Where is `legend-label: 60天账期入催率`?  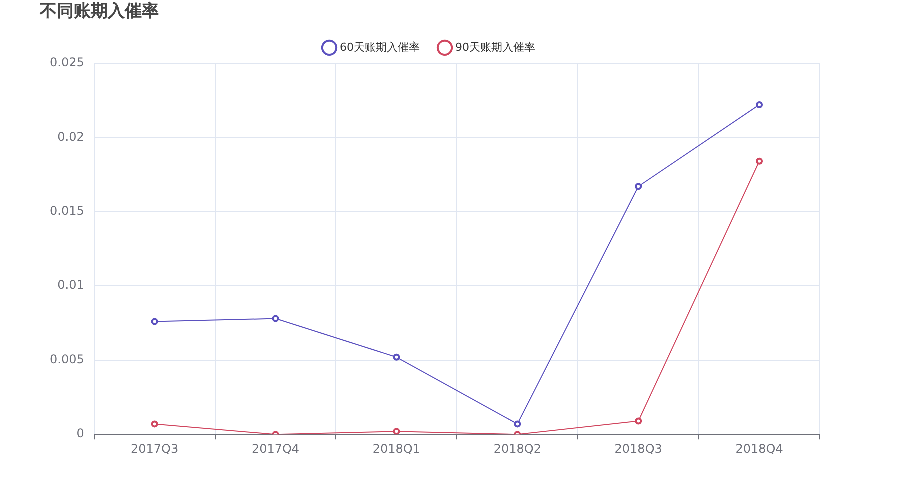 legend-label: 60天账期入催率 is located at coordinates (380, 47).